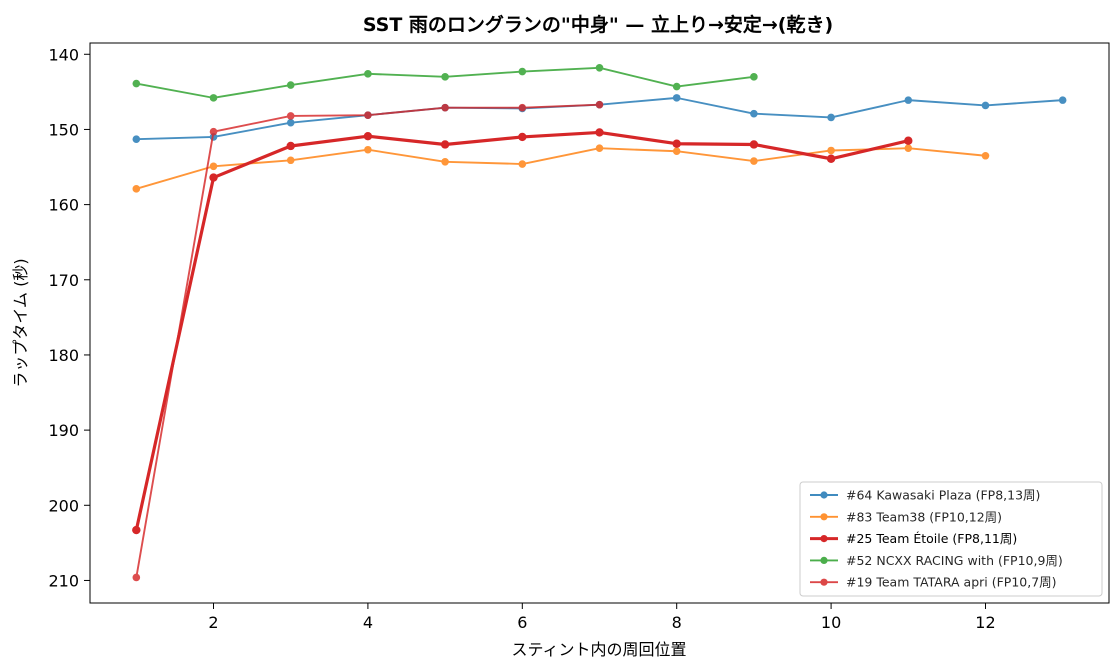 Image resolution: width=1120 pixels, height=672 pixels. I want to click on x-axis-label: スティント内の周回位置, so click(598, 649).